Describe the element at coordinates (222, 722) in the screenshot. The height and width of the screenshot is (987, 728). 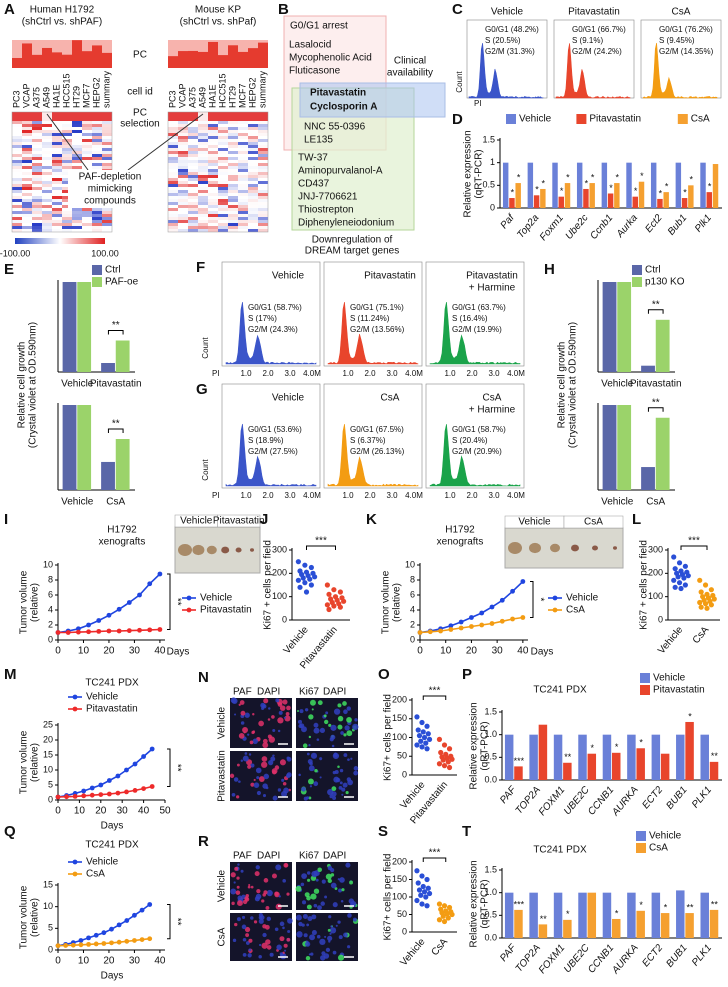
I see `row-label: Vehicle` at that location.